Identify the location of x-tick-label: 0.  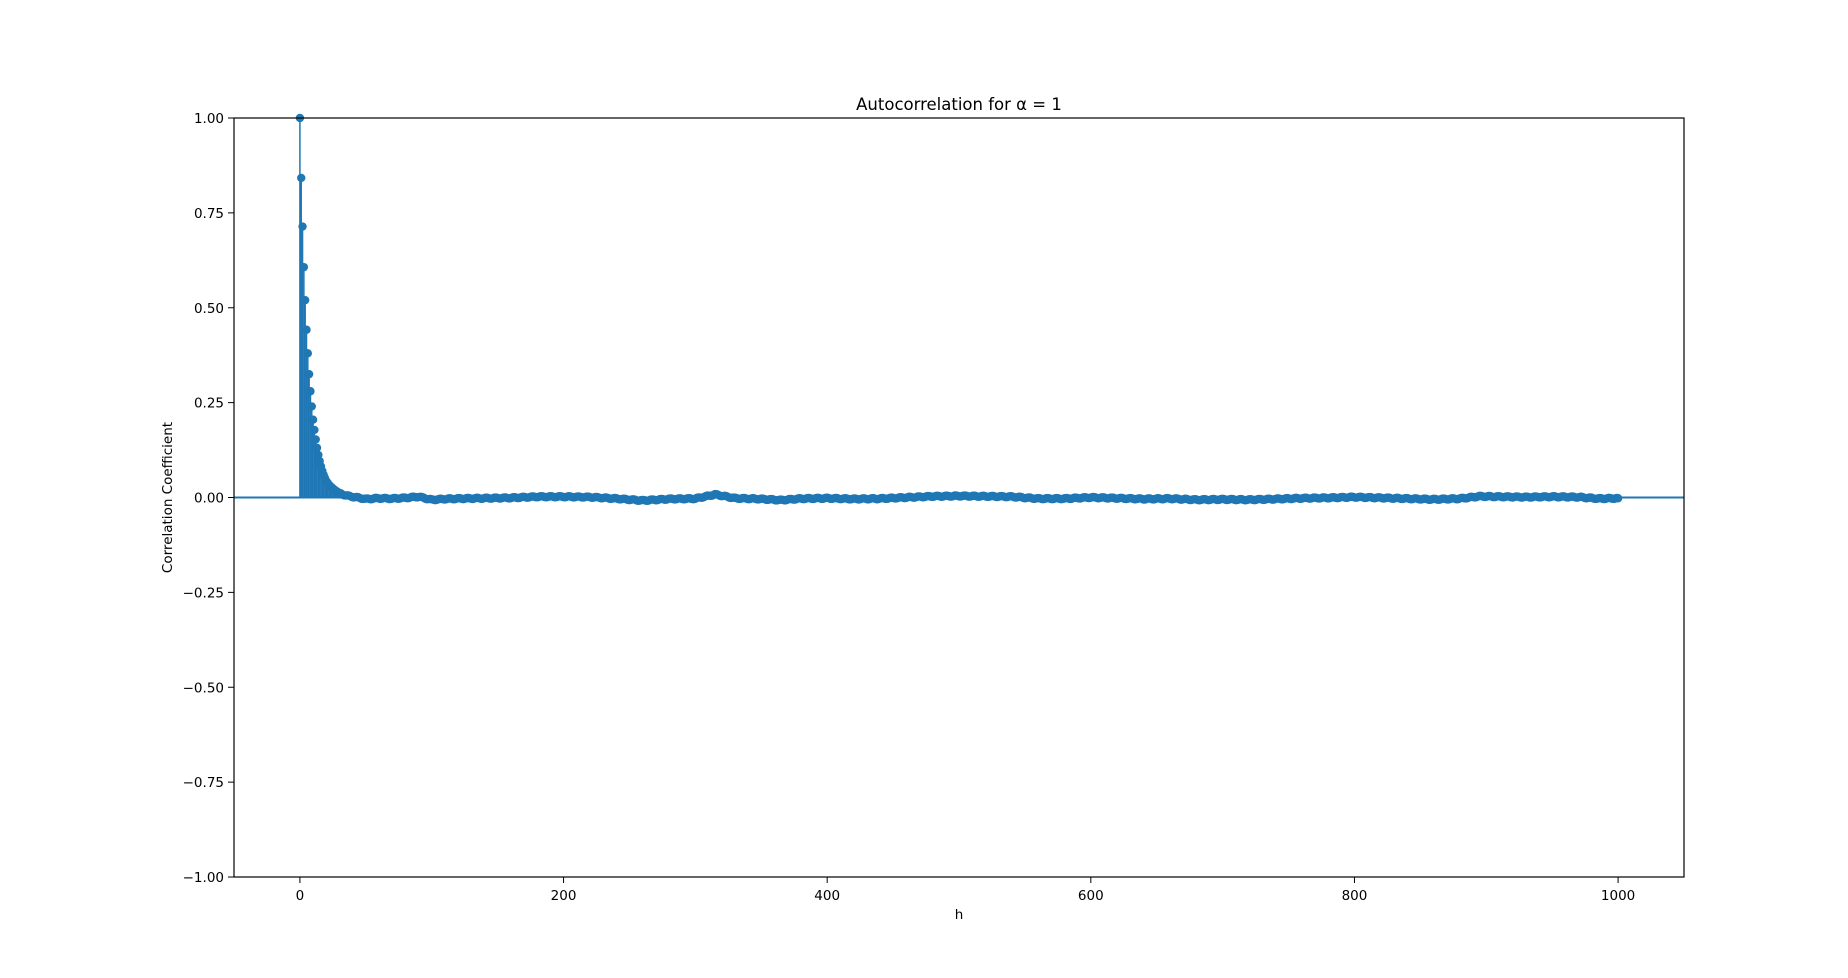
(300, 896).